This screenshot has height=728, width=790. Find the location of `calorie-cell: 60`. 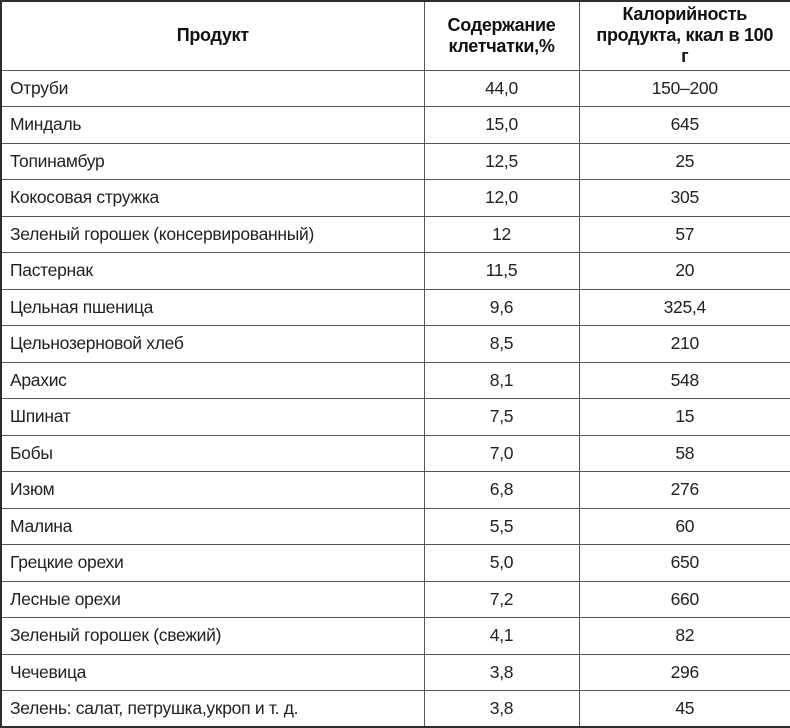

calorie-cell: 60 is located at coordinates (684, 526).